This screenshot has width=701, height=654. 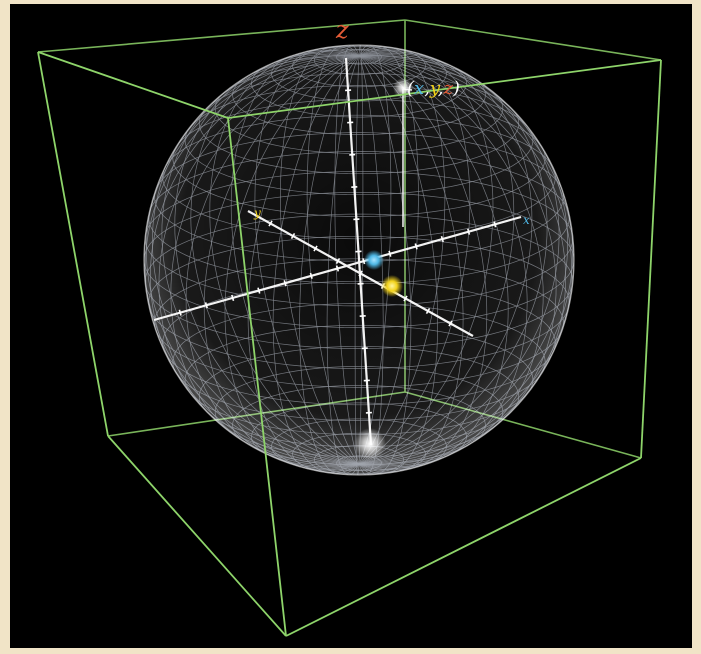 What do you see at coordinates (433, 88) in the screenshot?
I see `point-coordinate-label: (x,y,z)` at bounding box center [433, 88].